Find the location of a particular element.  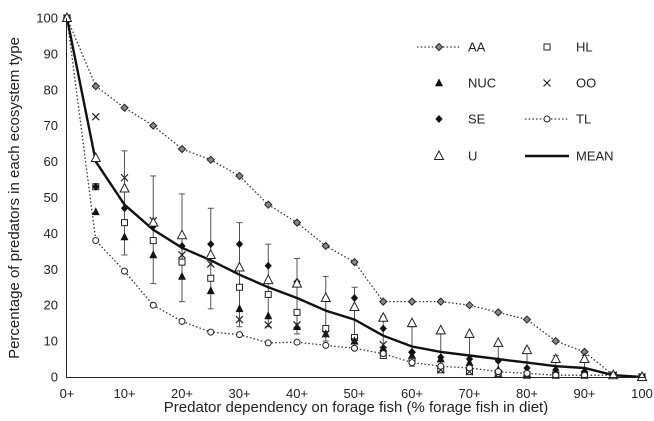

x-tick-label-70-: 70+ is located at coordinates (469, 393).